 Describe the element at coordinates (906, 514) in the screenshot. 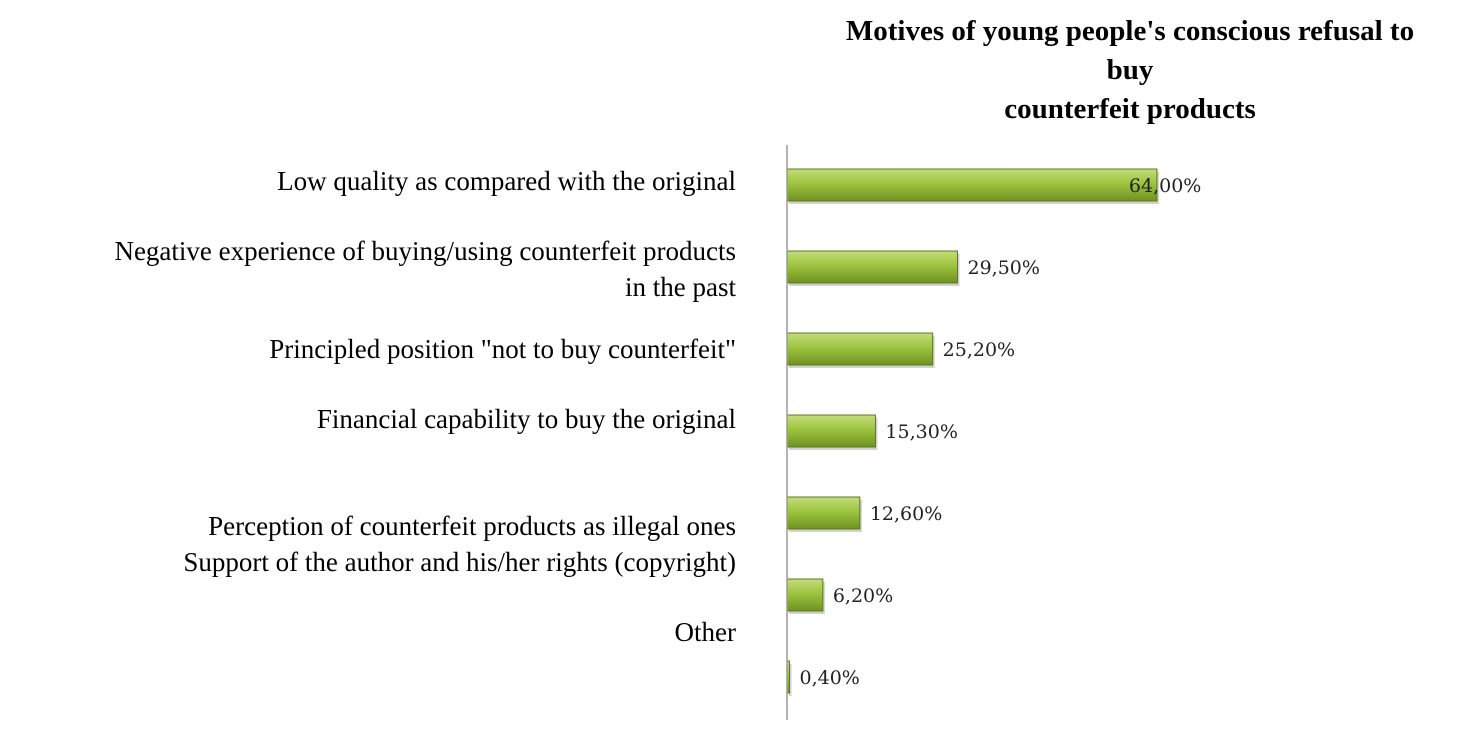

I see `value-label-5: 12,60%` at that location.